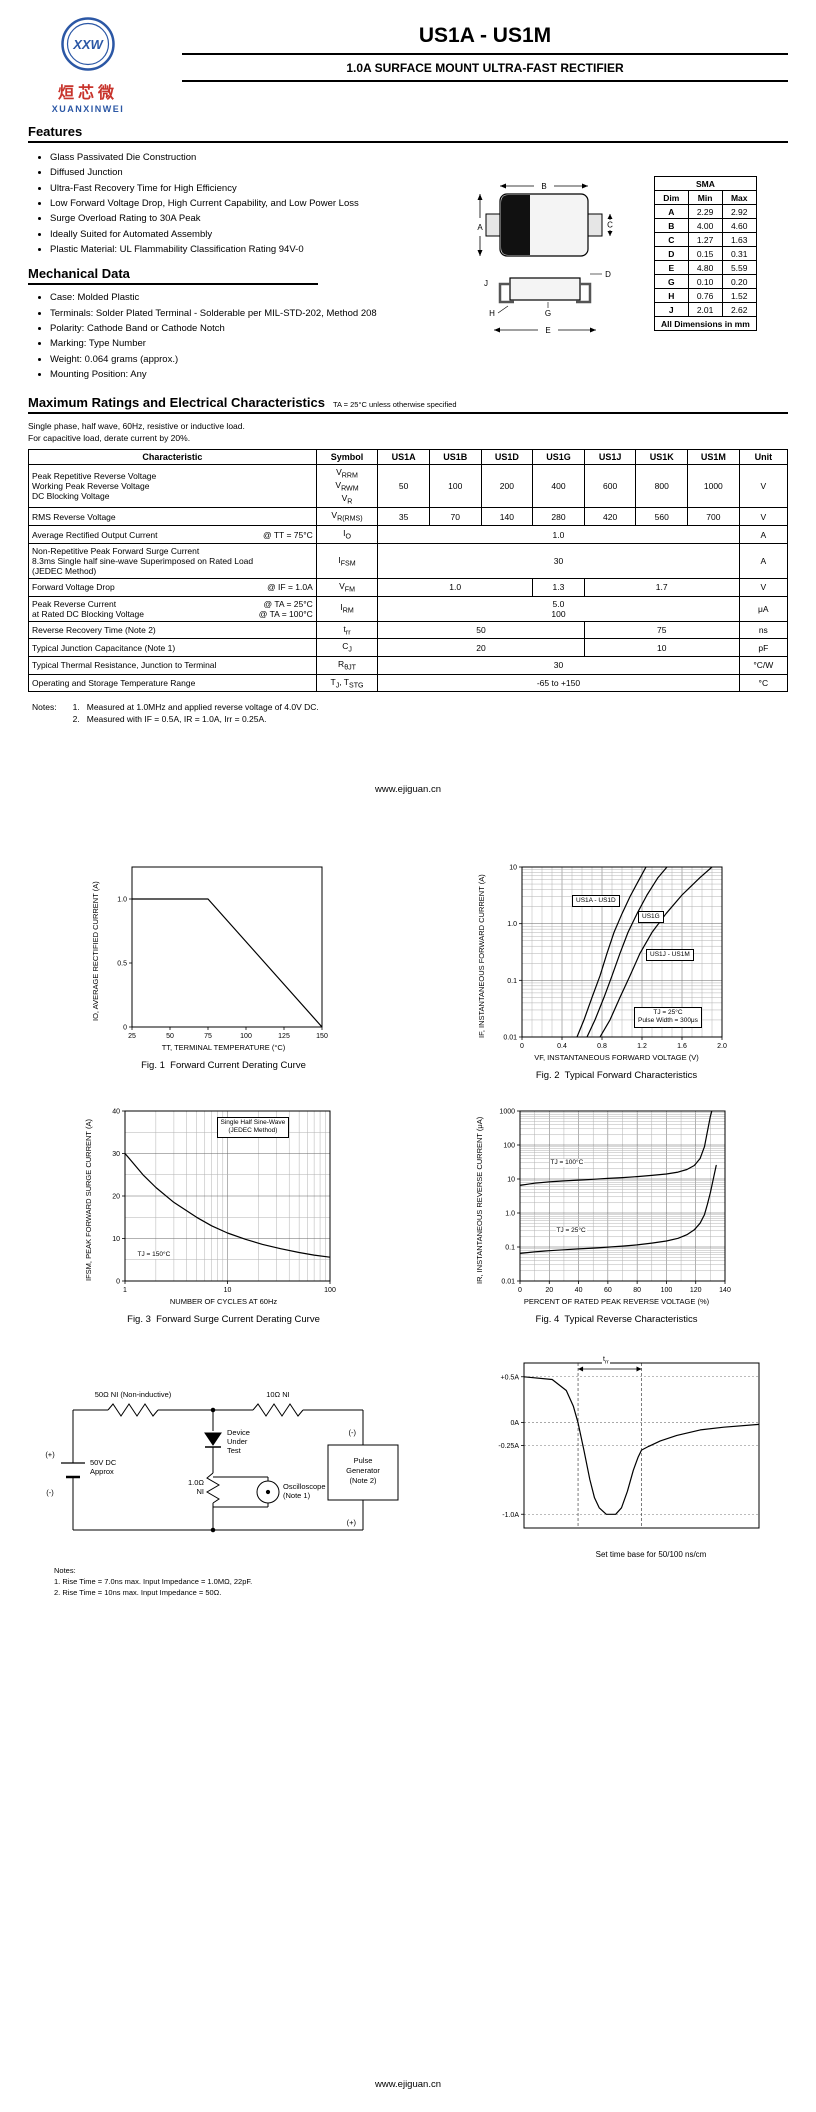 The height and width of the screenshot is (2112, 816). I want to click on value-cell: 20, so click(481, 647).